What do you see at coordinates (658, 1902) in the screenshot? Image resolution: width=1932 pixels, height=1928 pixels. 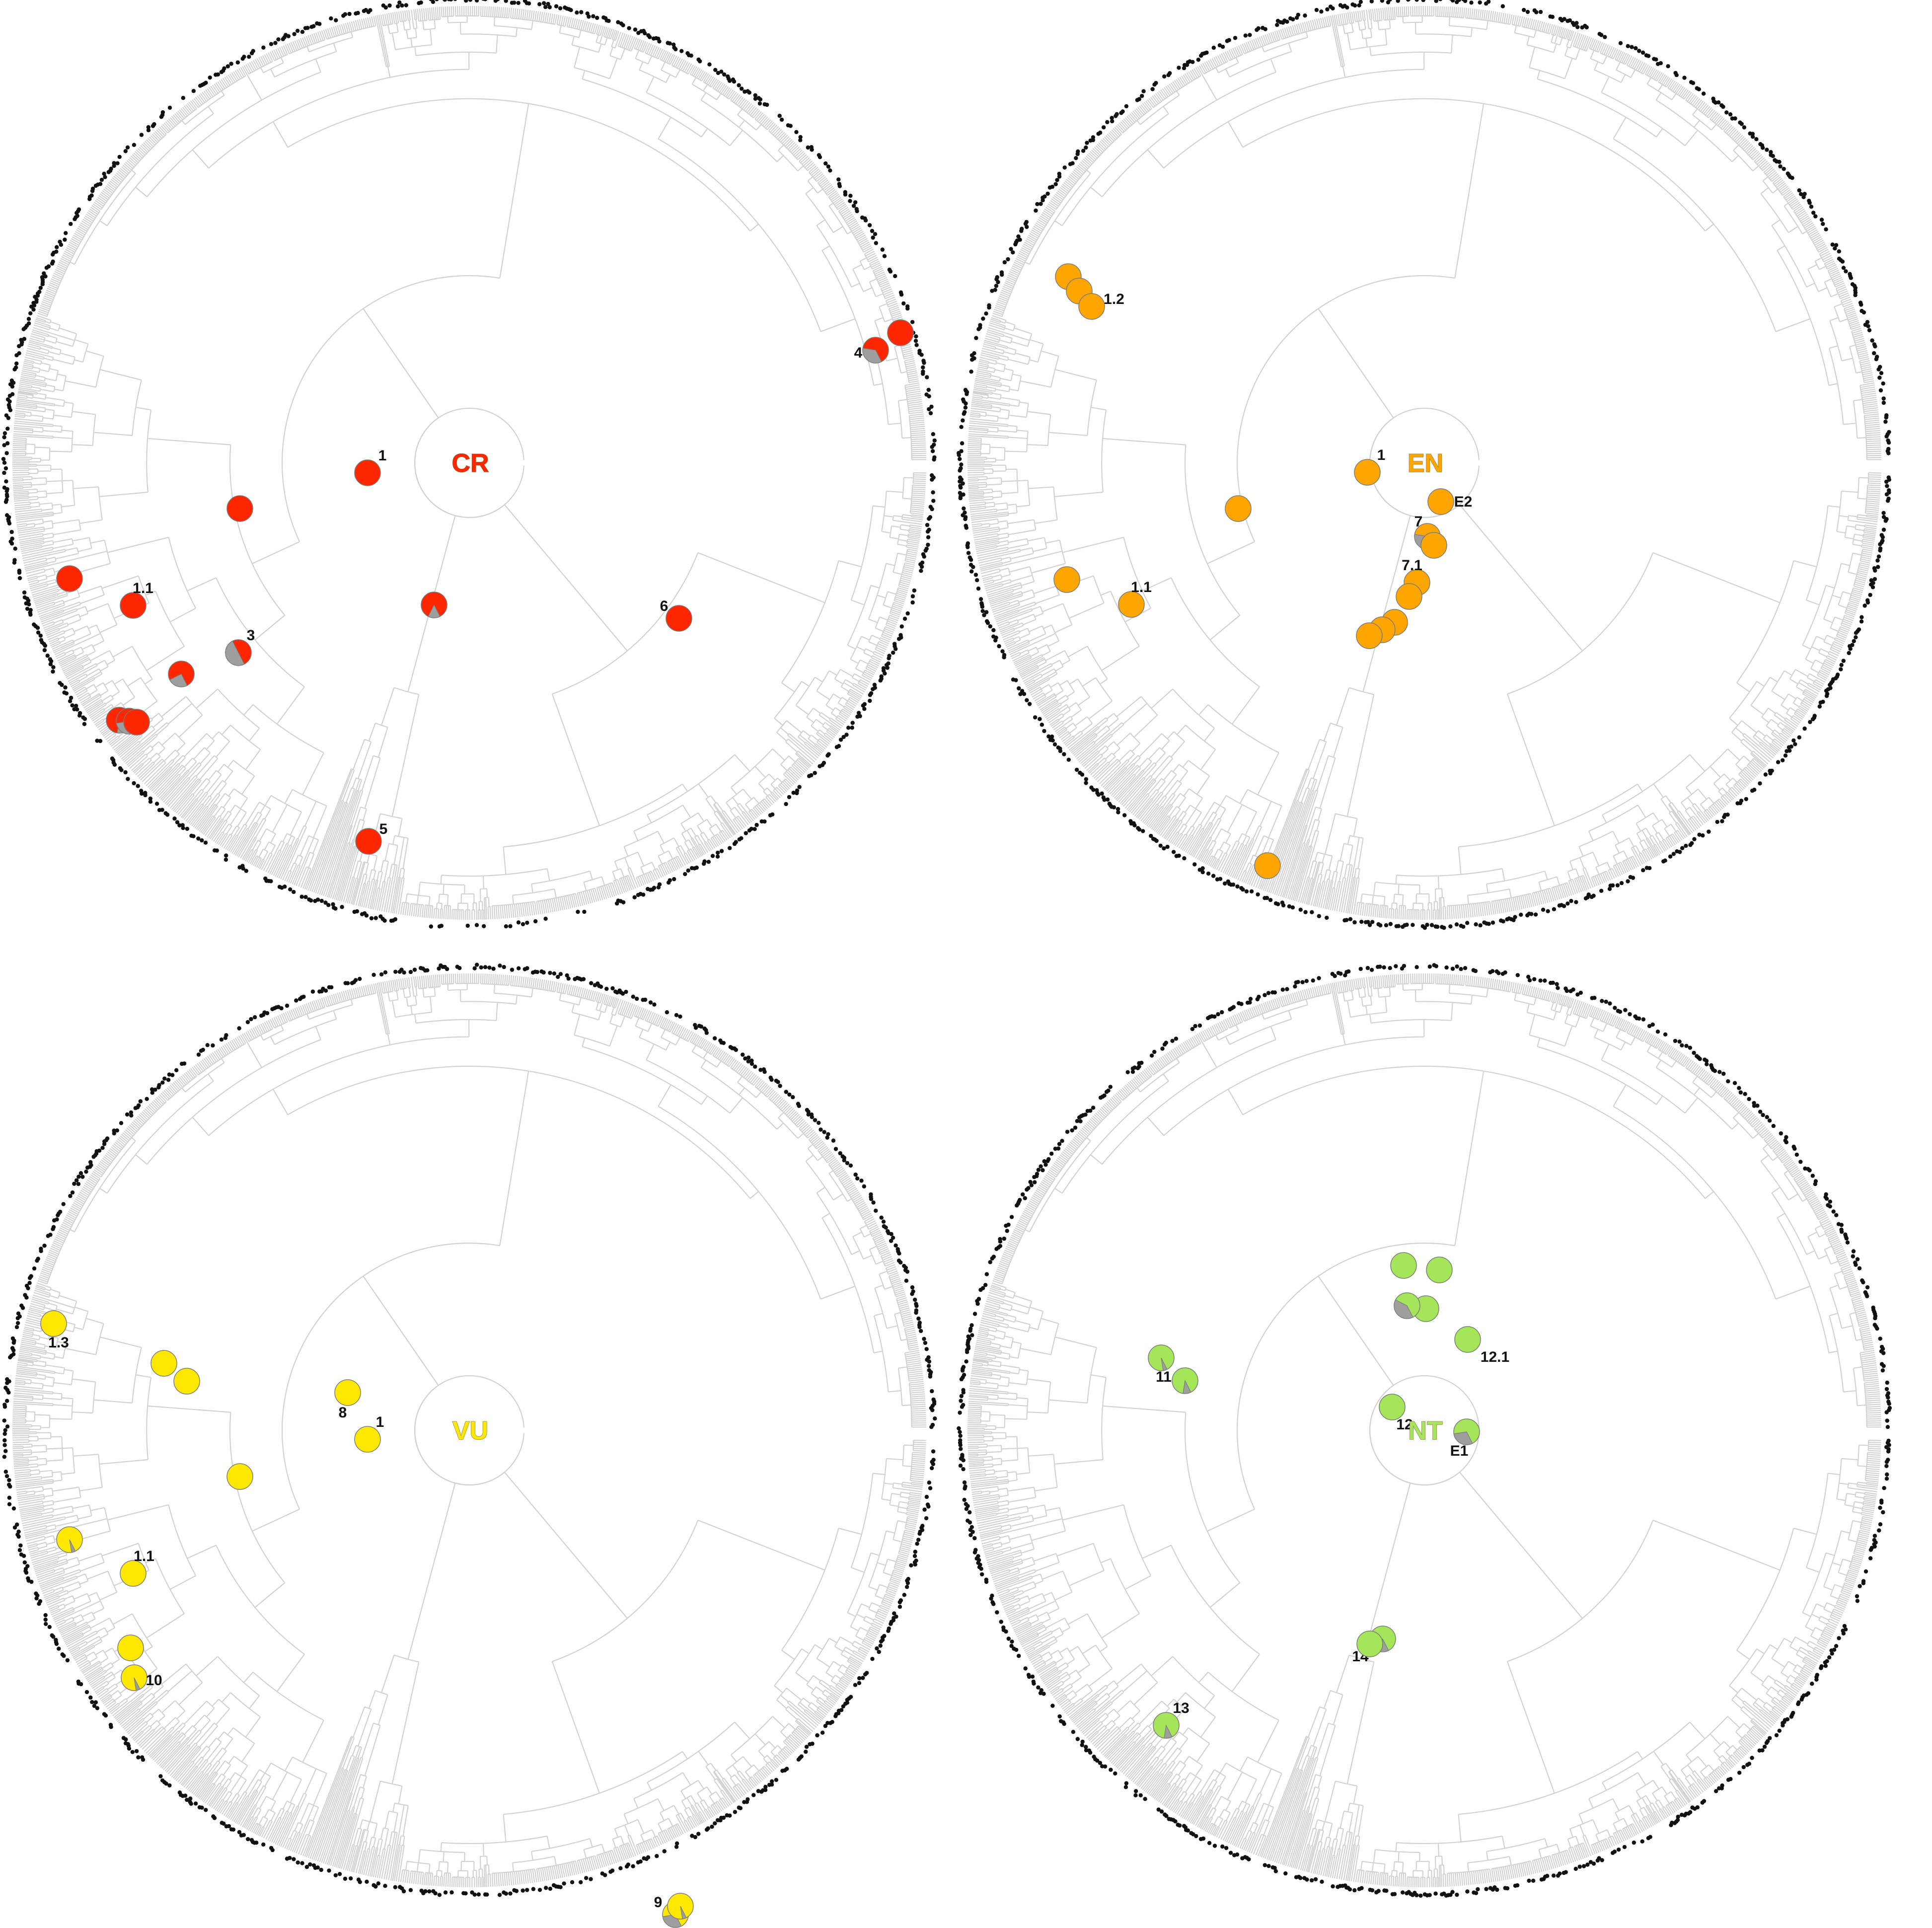 I see `node-label: 9` at bounding box center [658, 1902].